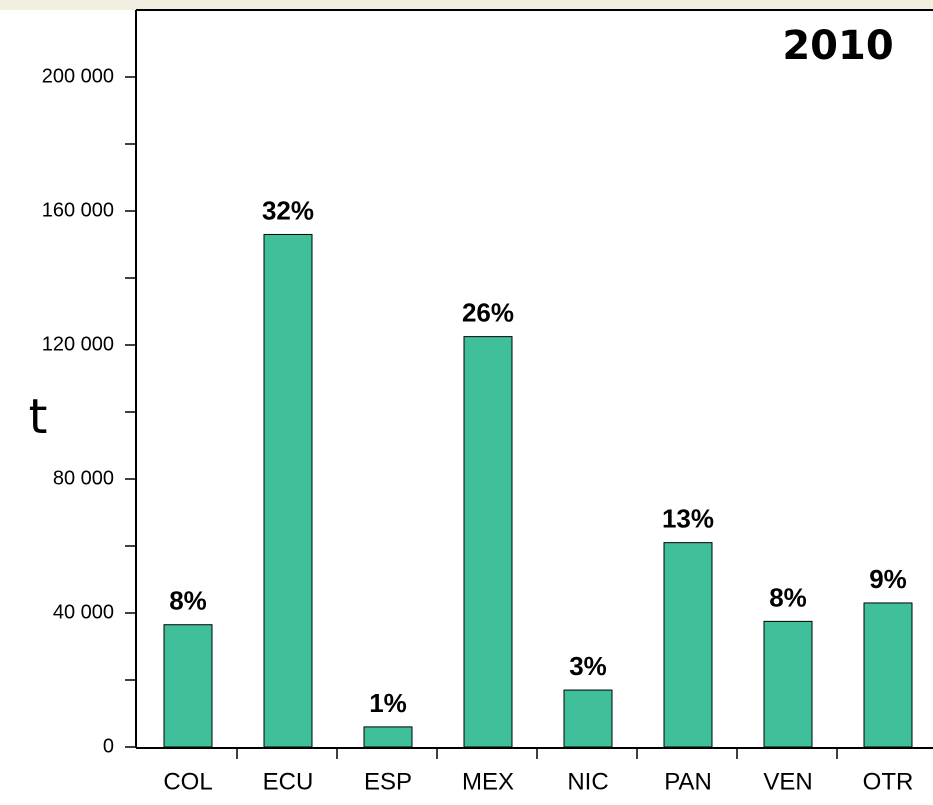 The height and width of the screenshot is (805, 933). Describe the element at coordinates (83, 478) in the screenshot. I see `y-tick-label: 80 000` at that location.